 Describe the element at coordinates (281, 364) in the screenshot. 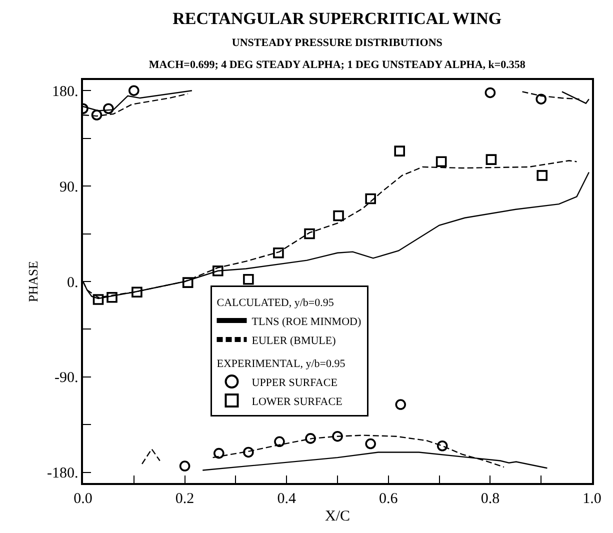

I see `annotation: EXPERIMENTAL, y/b=0.95` at that location.